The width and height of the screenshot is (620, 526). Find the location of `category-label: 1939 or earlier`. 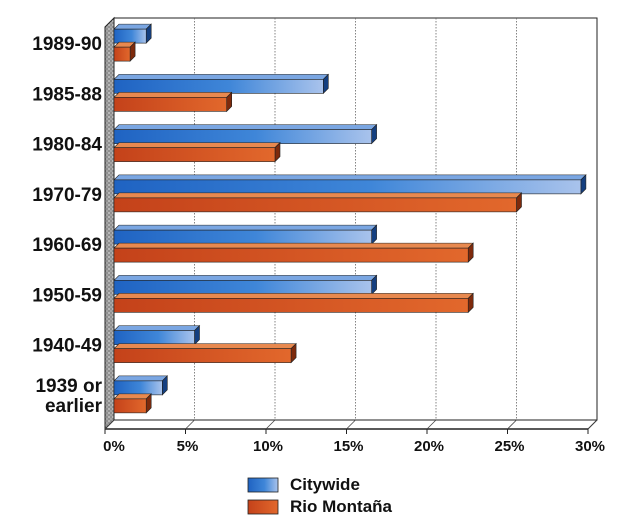

category-label: 1939 or earlier is located at coordinates (68, 396).